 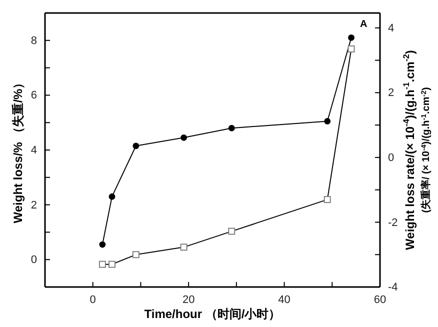 I want to click on x-axis-title: Time/hour （时间/小时）, so click(x=212, y=314).